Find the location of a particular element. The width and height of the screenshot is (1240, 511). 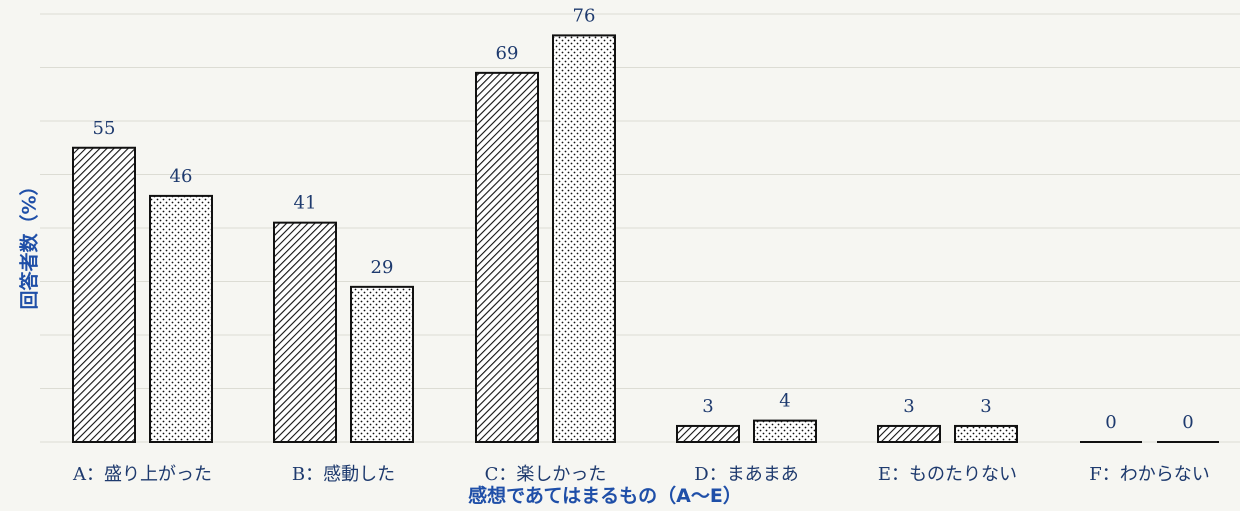

x-axis-title: 感想であてはまるもの（A〜E） is located at coordinates (605, 495).